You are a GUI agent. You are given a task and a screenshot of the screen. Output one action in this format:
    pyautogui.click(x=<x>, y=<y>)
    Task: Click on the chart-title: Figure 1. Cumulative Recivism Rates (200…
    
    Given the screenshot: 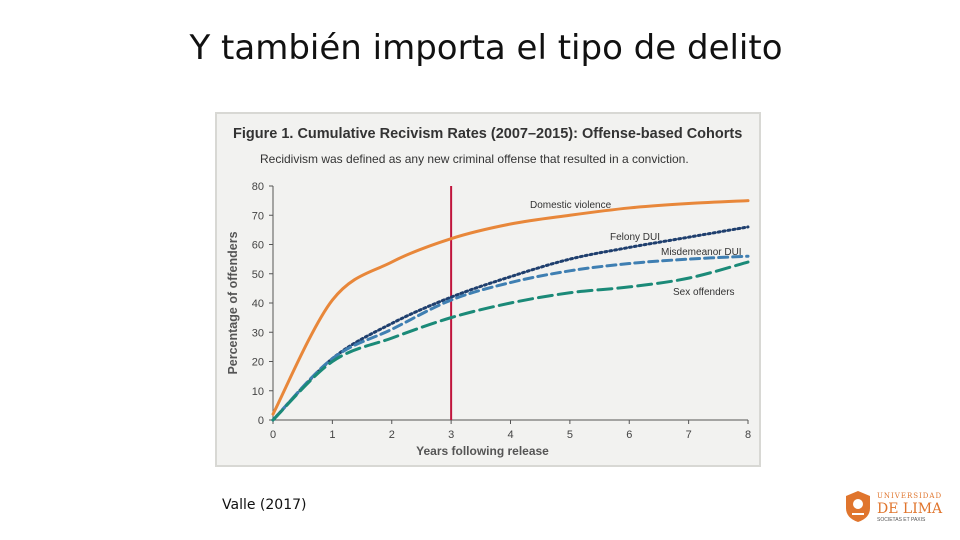 What is the action you would take?
    pyautogui.click(x=488, y=134)
    